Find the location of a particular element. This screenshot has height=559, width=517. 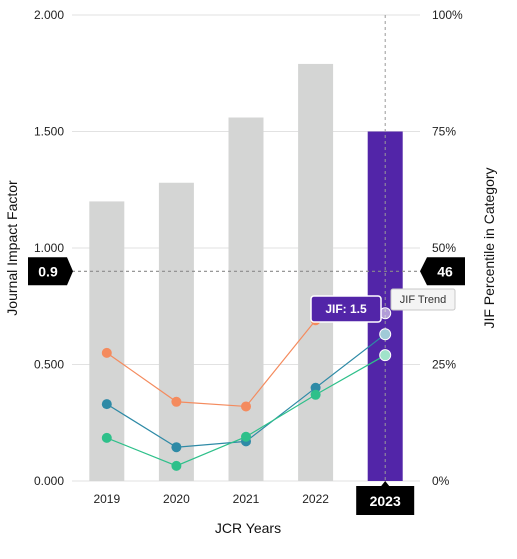

x-tick-label: 2020 is located at coordinates (176, 499).